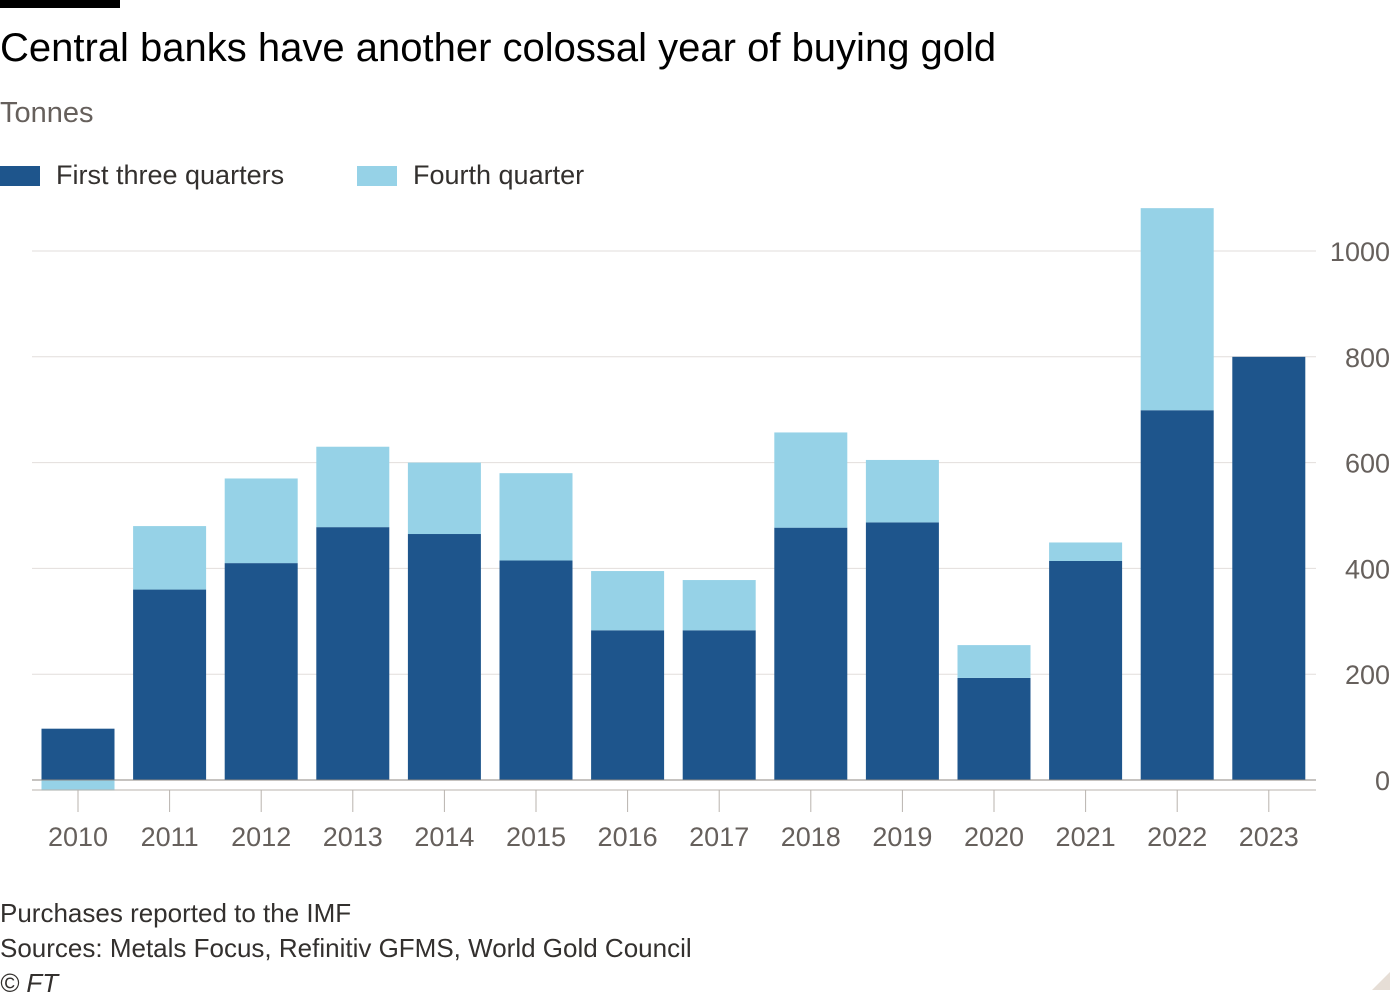 This screenshot has height=1001, width=1400. What do you see at coordinates (536, 517) in the screenshot?
I see `bar-fourth-quarter-2015` at bounding box center [536, 517].